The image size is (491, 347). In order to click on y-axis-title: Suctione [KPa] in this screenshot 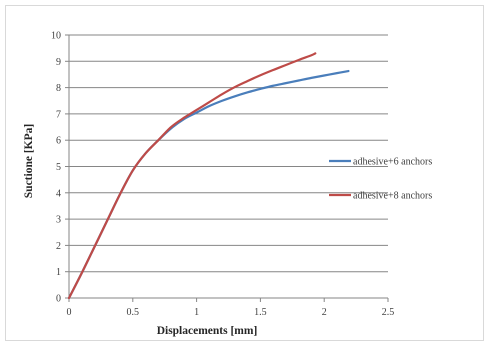, I will do `click(29, 161)`.